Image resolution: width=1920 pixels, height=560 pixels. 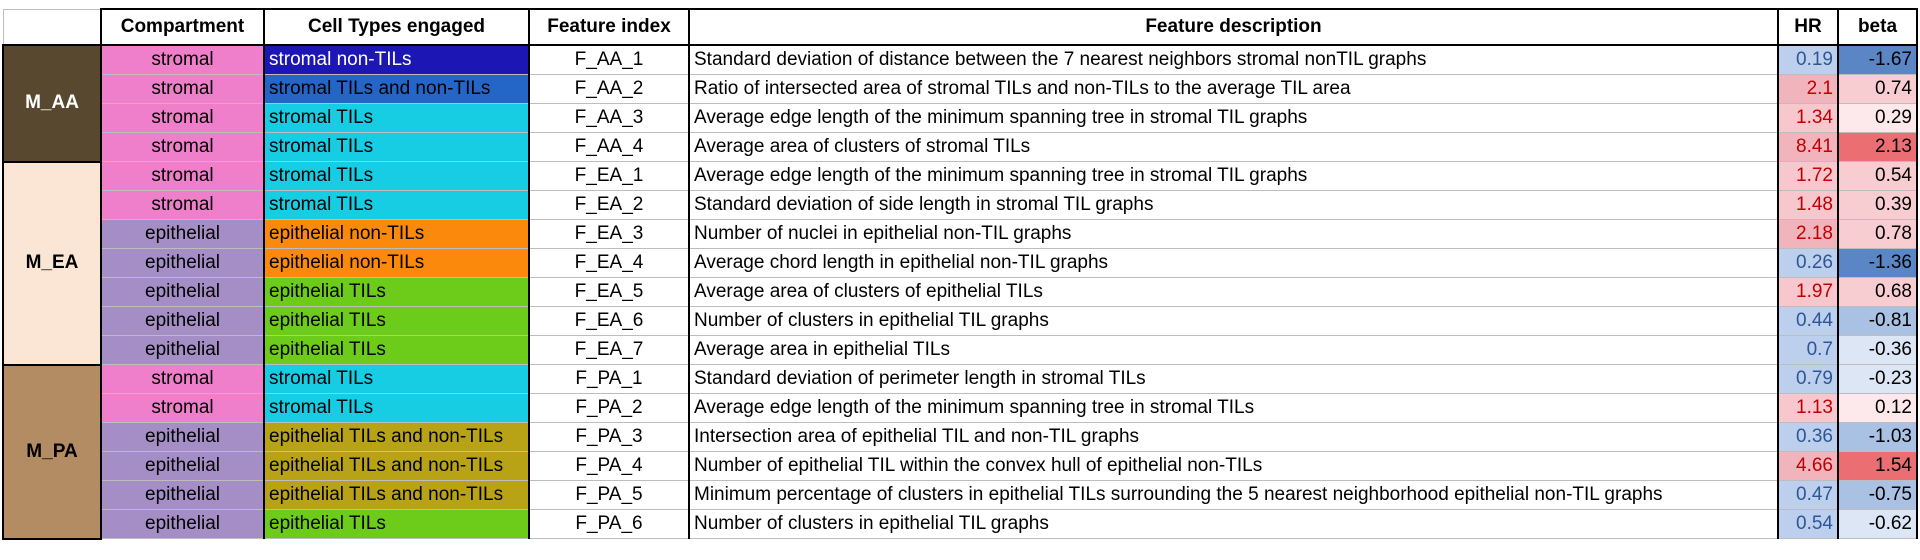 I want to click on model-label: M_PA, so click(x=52, y=451).